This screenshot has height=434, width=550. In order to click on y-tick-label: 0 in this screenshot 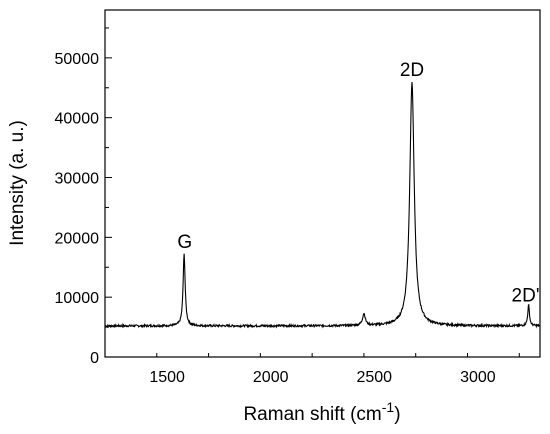, I will do `click(94, 358)`.